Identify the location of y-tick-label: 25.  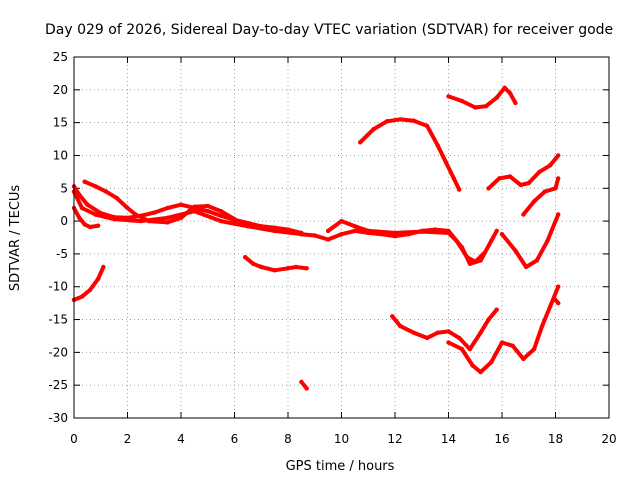
(60, 57).